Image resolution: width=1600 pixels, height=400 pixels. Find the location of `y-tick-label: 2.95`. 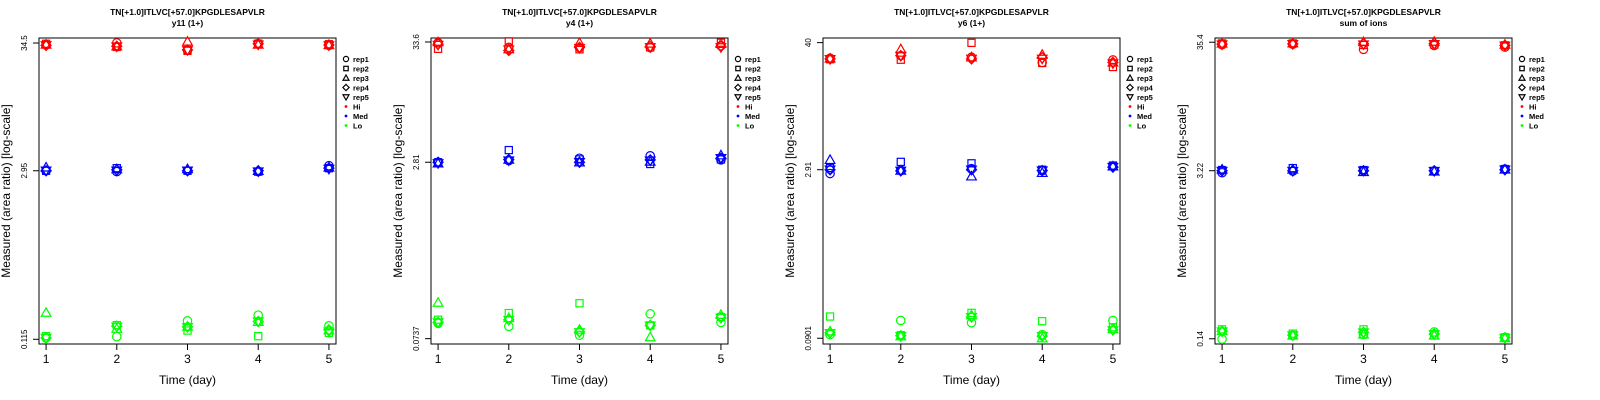

y-tick-label: 2.95 is located at coordinates (24, 170).